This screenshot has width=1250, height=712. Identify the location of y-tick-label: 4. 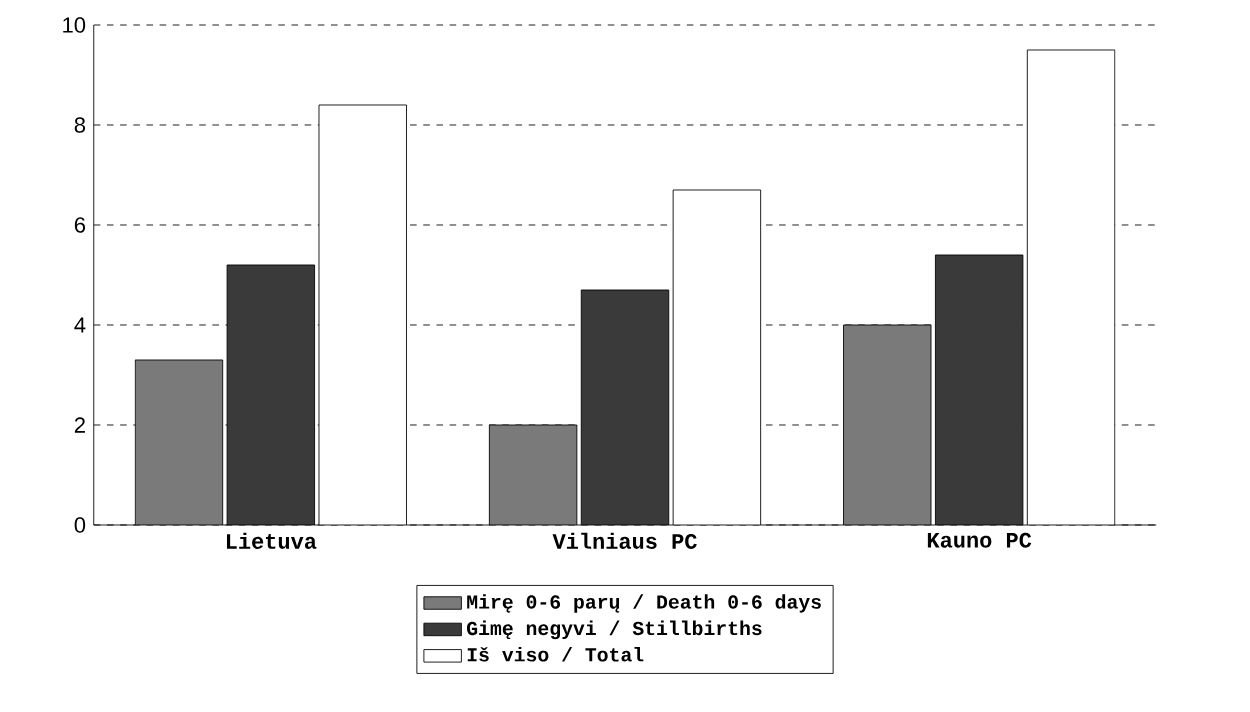
(80, 325).